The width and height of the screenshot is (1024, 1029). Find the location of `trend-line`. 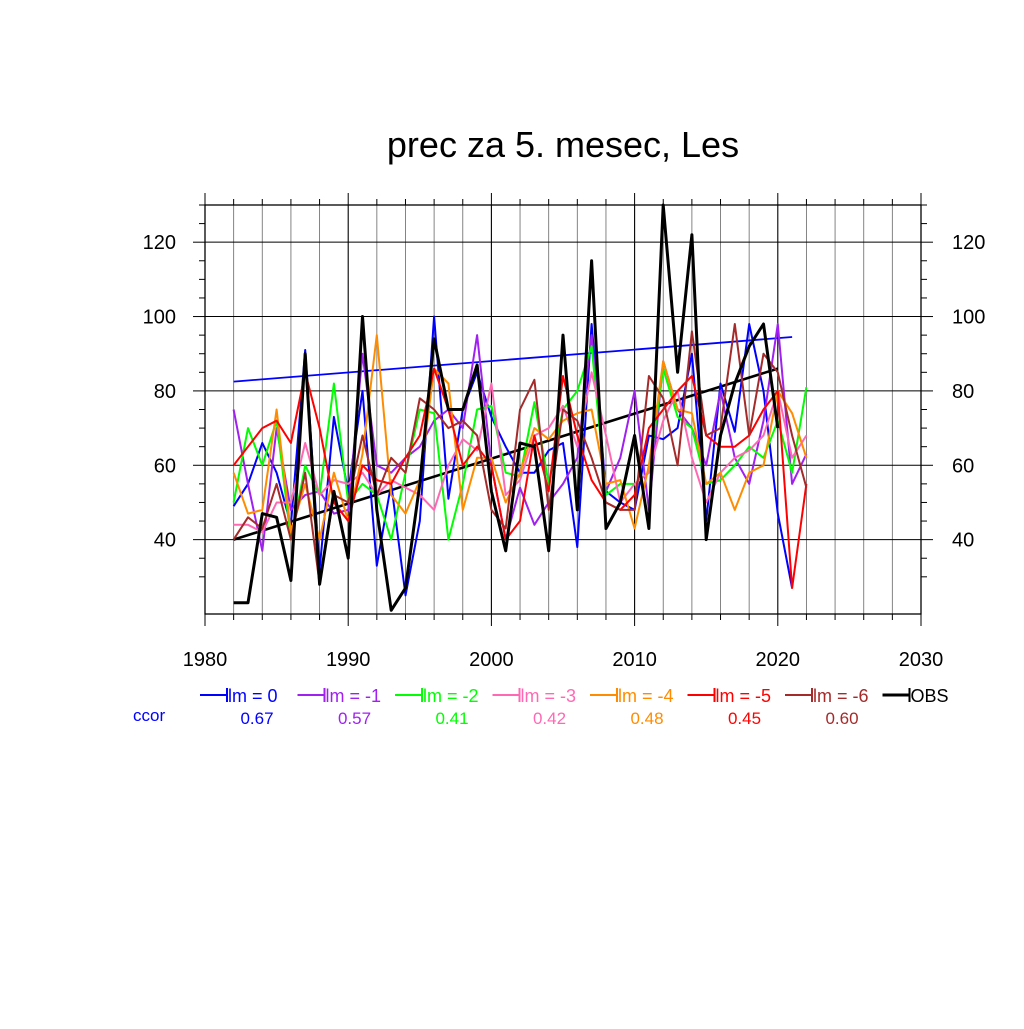

trend-line is located at coordinates (513, 359).